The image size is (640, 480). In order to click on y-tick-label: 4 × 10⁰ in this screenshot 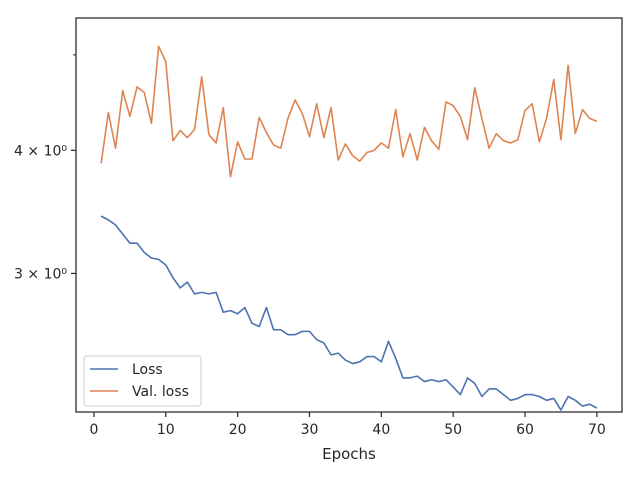, I will do `click(40, 151)`.